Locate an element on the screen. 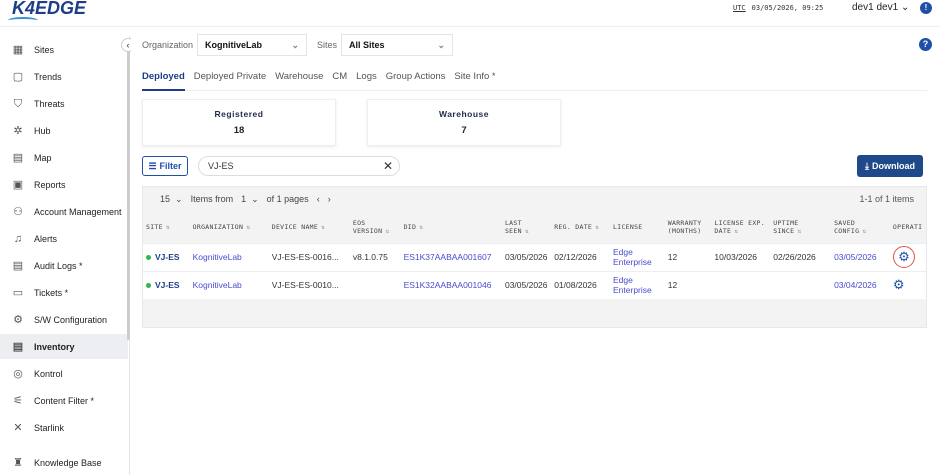 This screenshot has height=475, width=940. column-header: LAST SEEN ⇅ is located at coordinates (526, 227).